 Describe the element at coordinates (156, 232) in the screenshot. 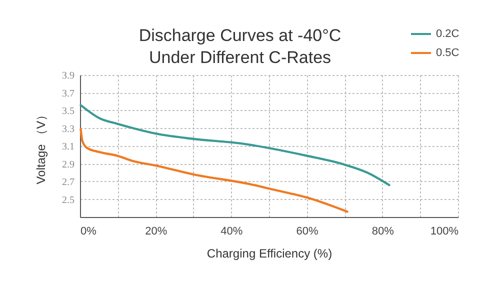

I see `x-tick-label: 20%` at that location.